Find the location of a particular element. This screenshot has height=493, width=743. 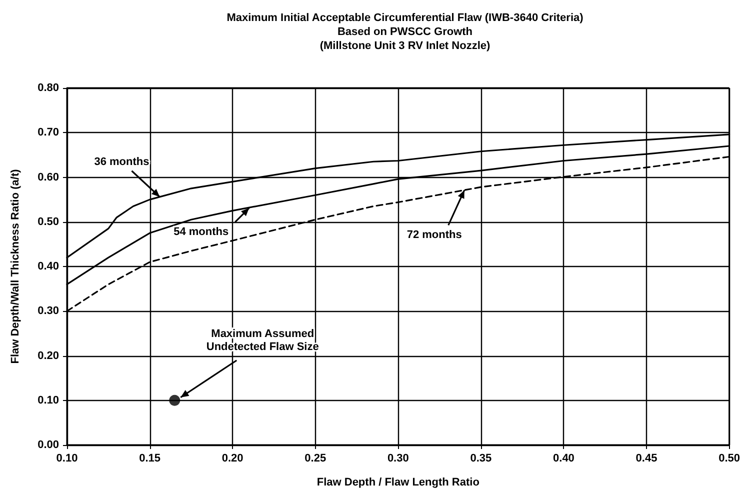

y-tick-label: 0.70 is located at coordinates (48, 132).